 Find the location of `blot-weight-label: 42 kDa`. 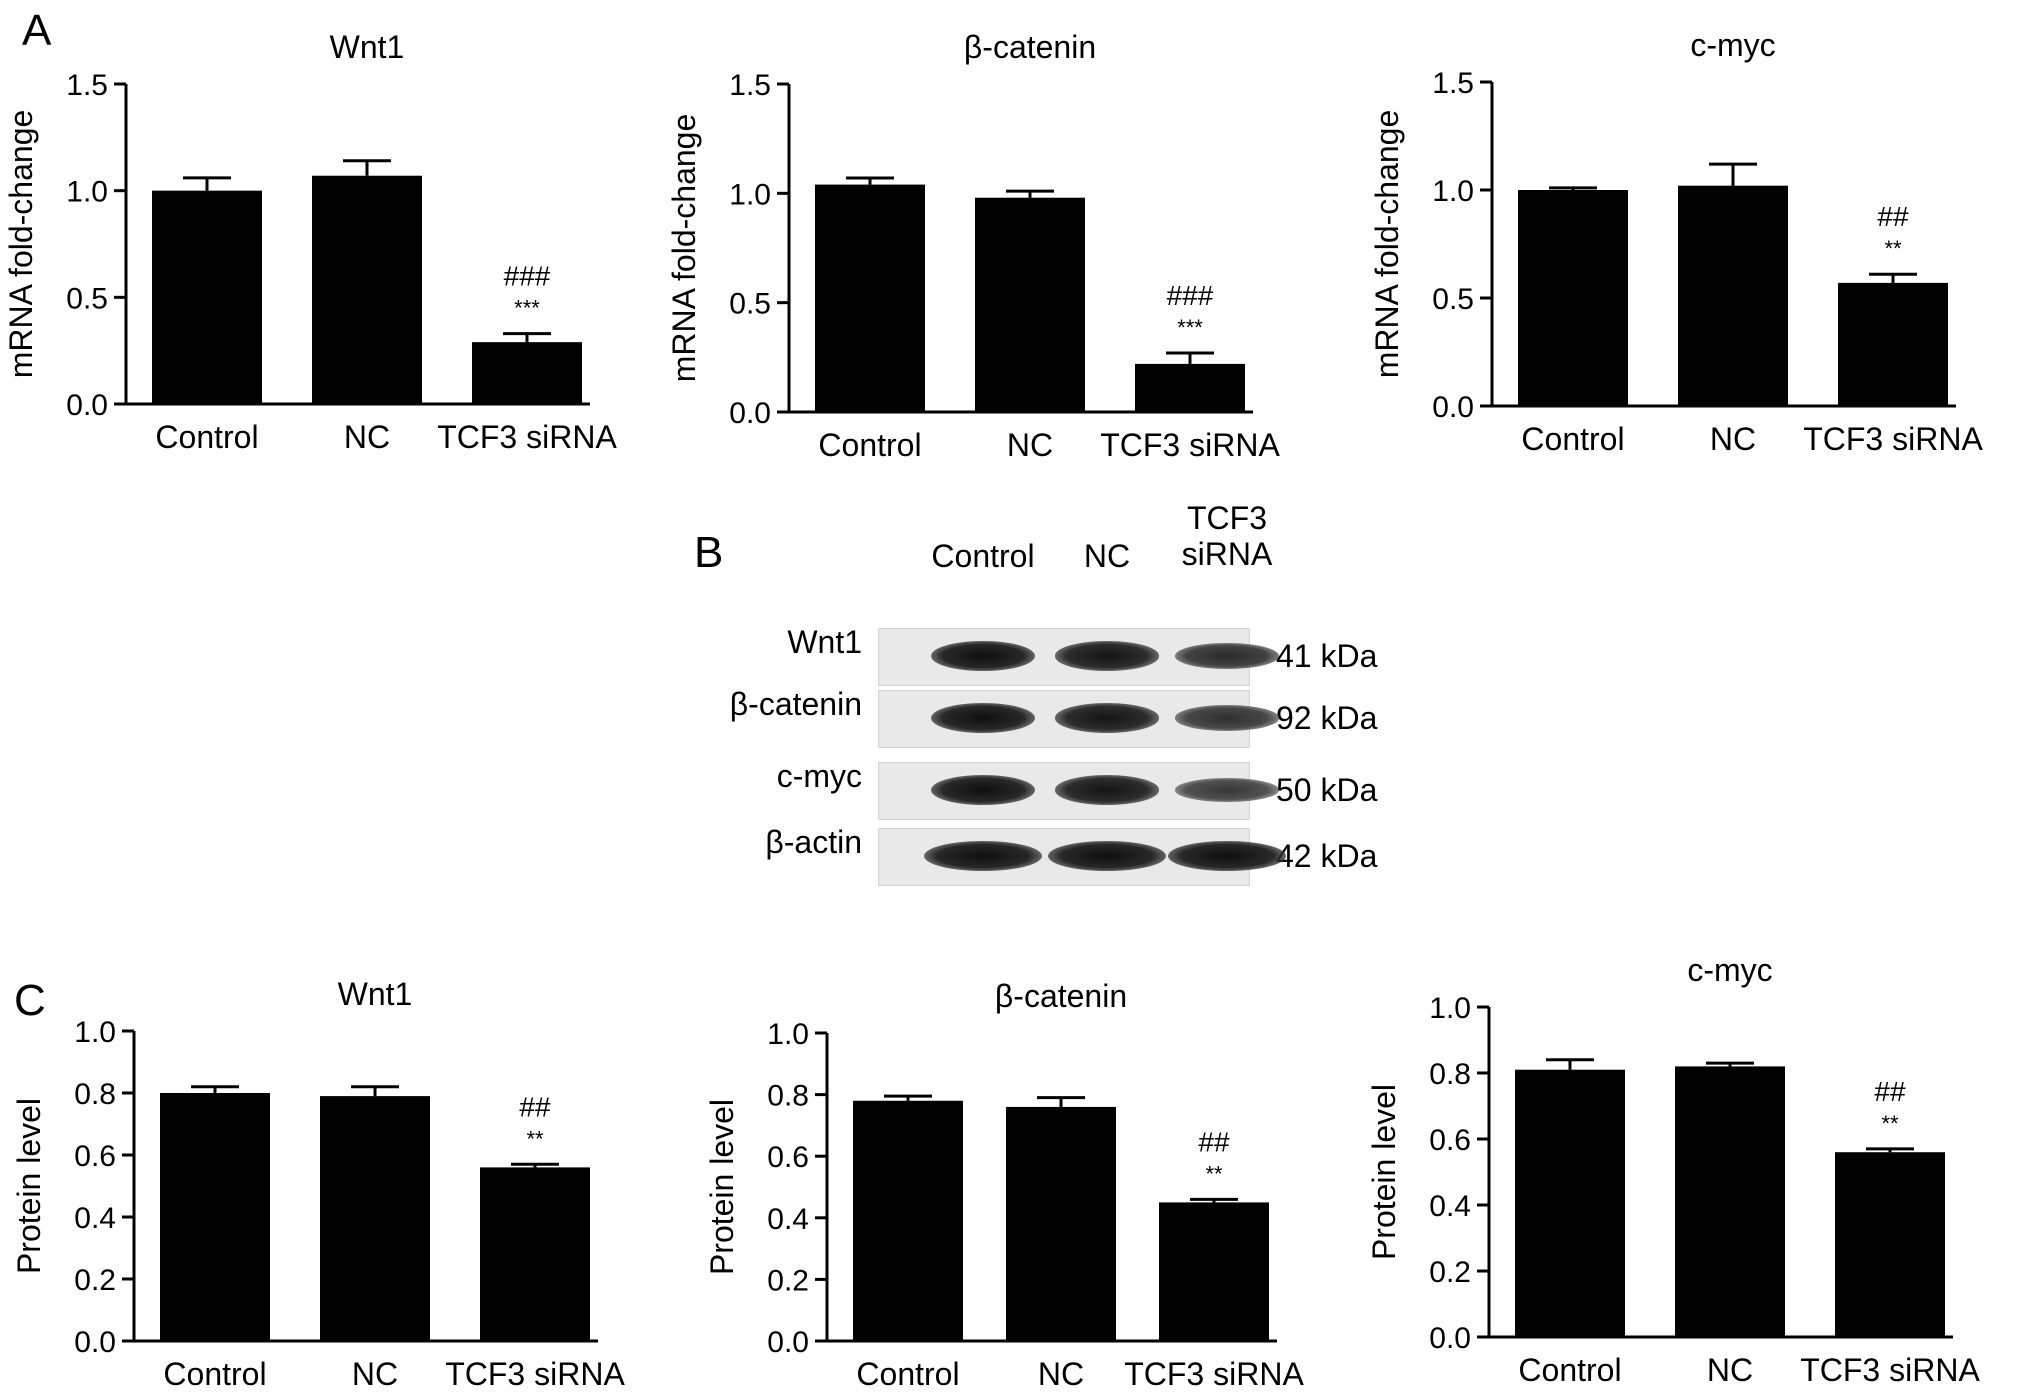

blot-weight-label: 42 kDa is located at coordinates (1327, 856).